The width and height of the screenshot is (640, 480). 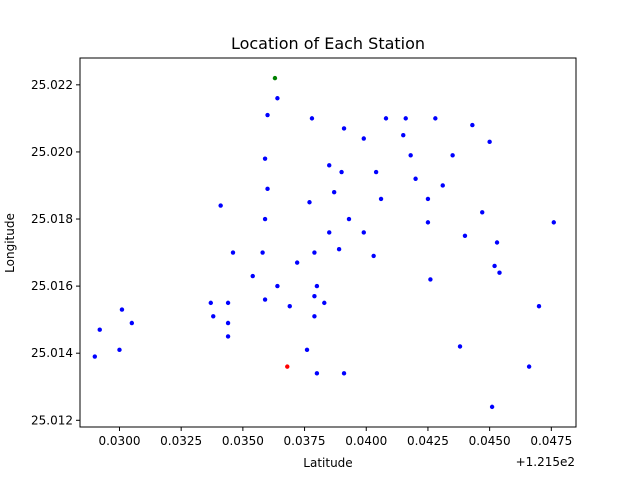 What do you see at coordinates (428, 441) in the screenshot?
I see `x-tick-label: 0.0425` at bounding box center [428, 441].